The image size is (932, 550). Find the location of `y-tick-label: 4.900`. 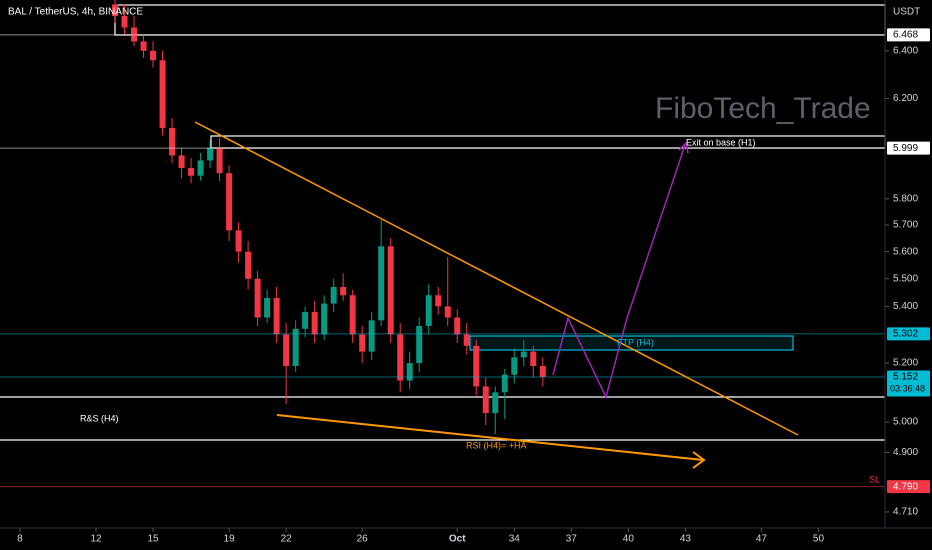

y-tick-label: 4.900 is located at coordinates (905, 452).